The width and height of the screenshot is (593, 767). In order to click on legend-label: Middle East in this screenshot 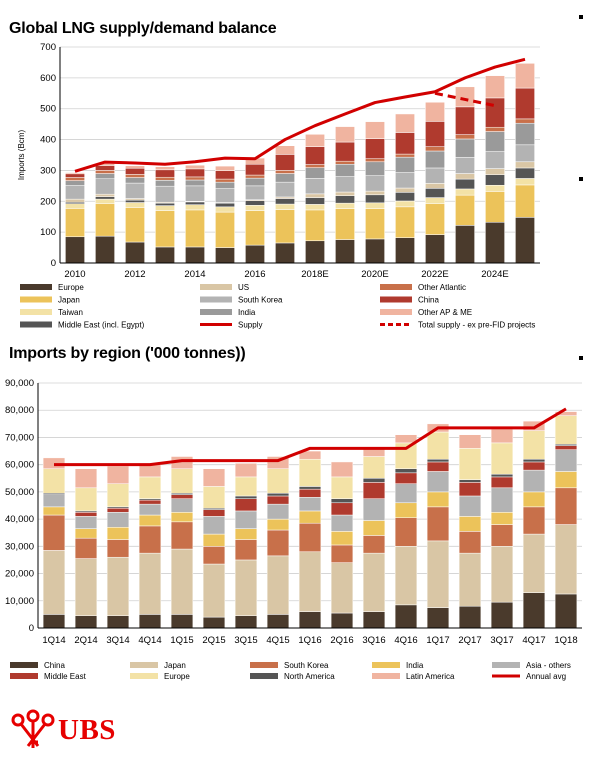, I will do `click(65, 676)`.